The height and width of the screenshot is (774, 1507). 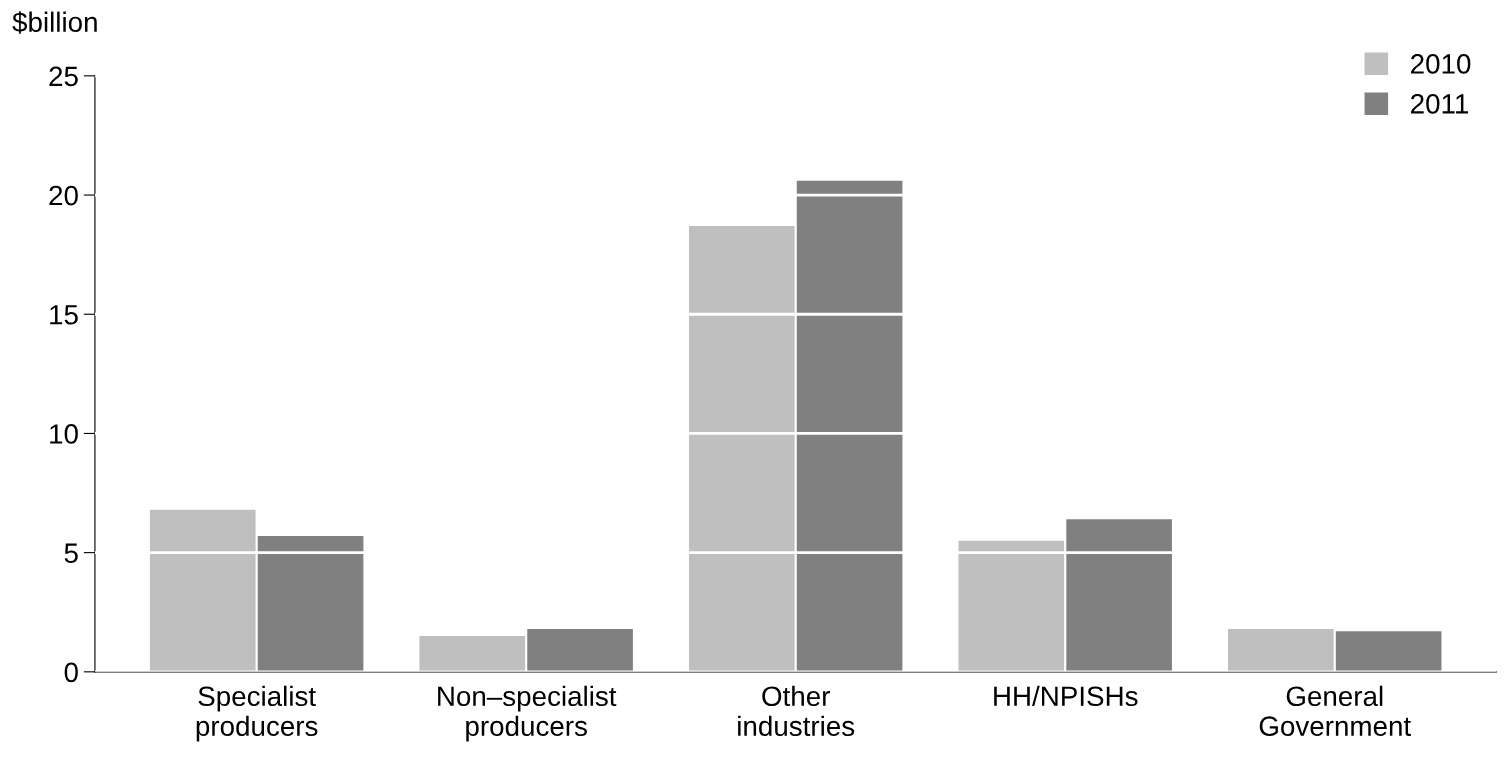 I want to click on x-tick-label: General Government, so click(x=1335, y=711).